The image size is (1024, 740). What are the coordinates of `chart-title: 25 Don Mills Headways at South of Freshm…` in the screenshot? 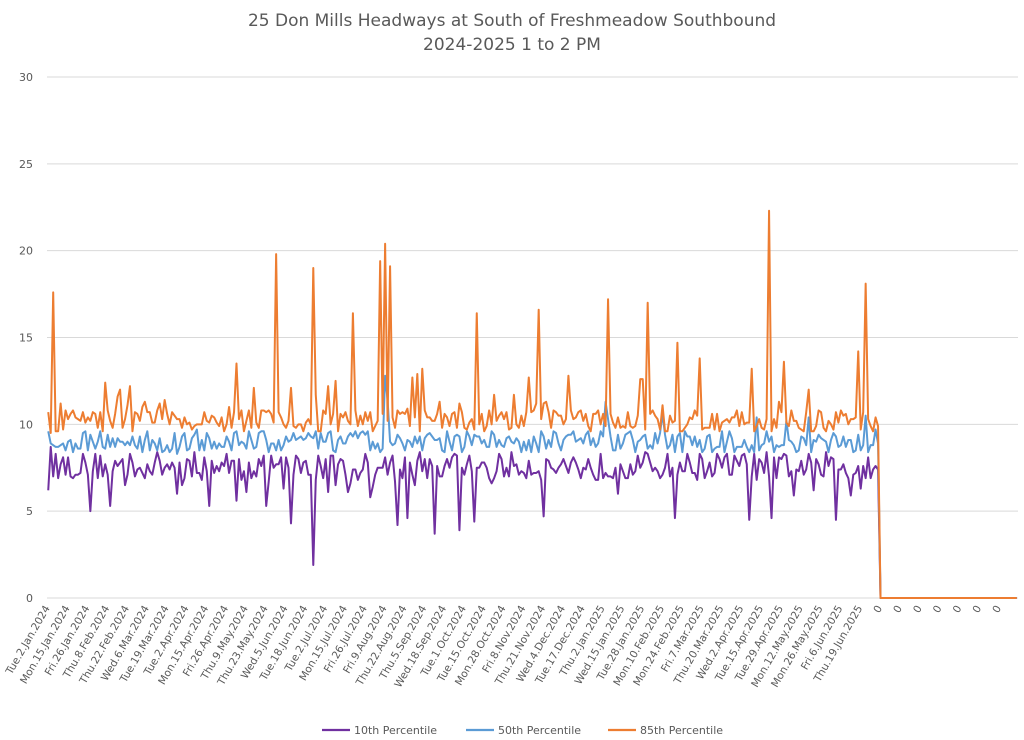 It's located at (512, 21).